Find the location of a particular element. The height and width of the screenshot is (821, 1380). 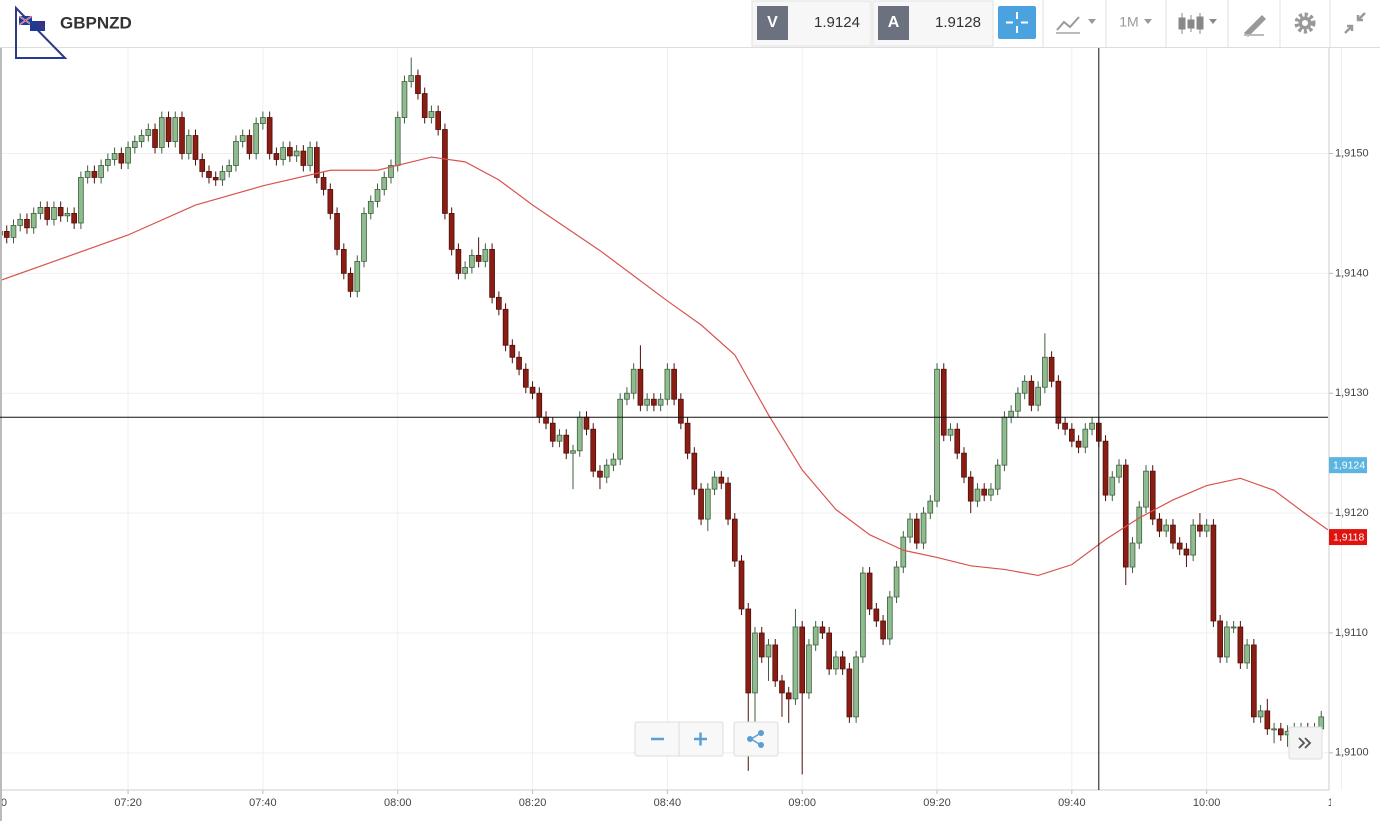

timeframe-button: 1M is located at coordinates (1135, 22).